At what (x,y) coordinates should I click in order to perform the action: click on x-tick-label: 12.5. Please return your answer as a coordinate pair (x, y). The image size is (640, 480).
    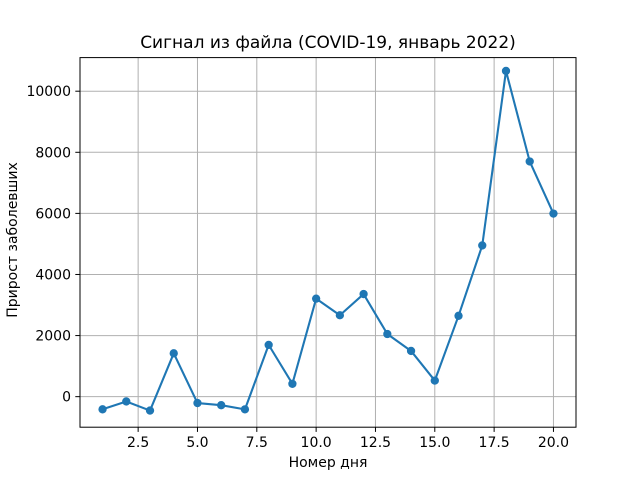
    Looking at the image, I should click on (375, 443).